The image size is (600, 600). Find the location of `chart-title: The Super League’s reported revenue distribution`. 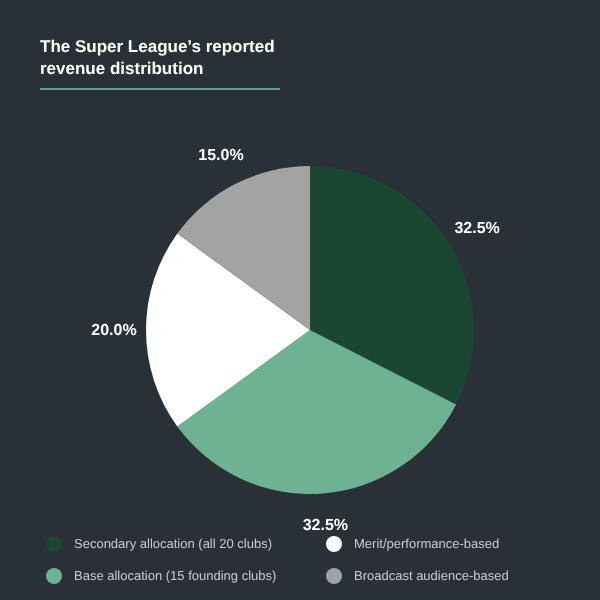

chart-title: The Super League’s reported revenue distribution is located at coordinates (160, 63).